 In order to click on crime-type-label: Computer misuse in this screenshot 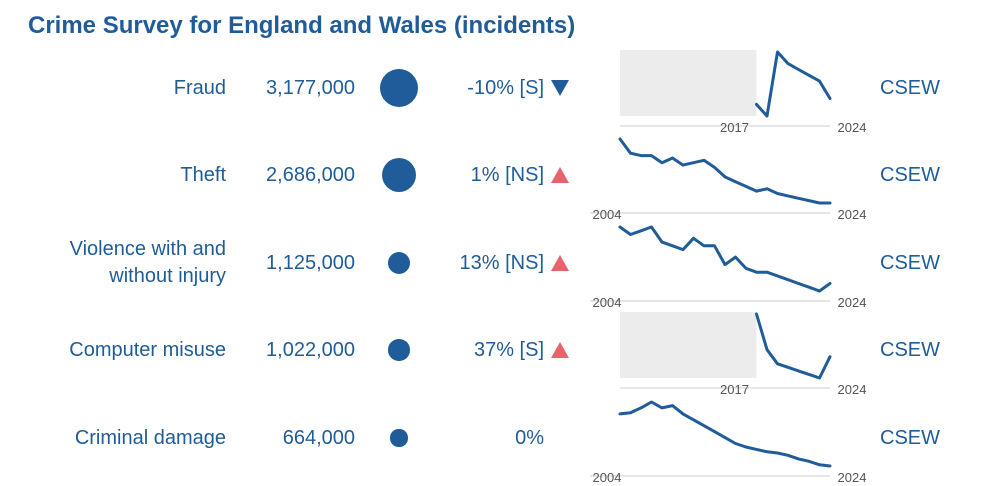, I will do `click(147, 349)`.